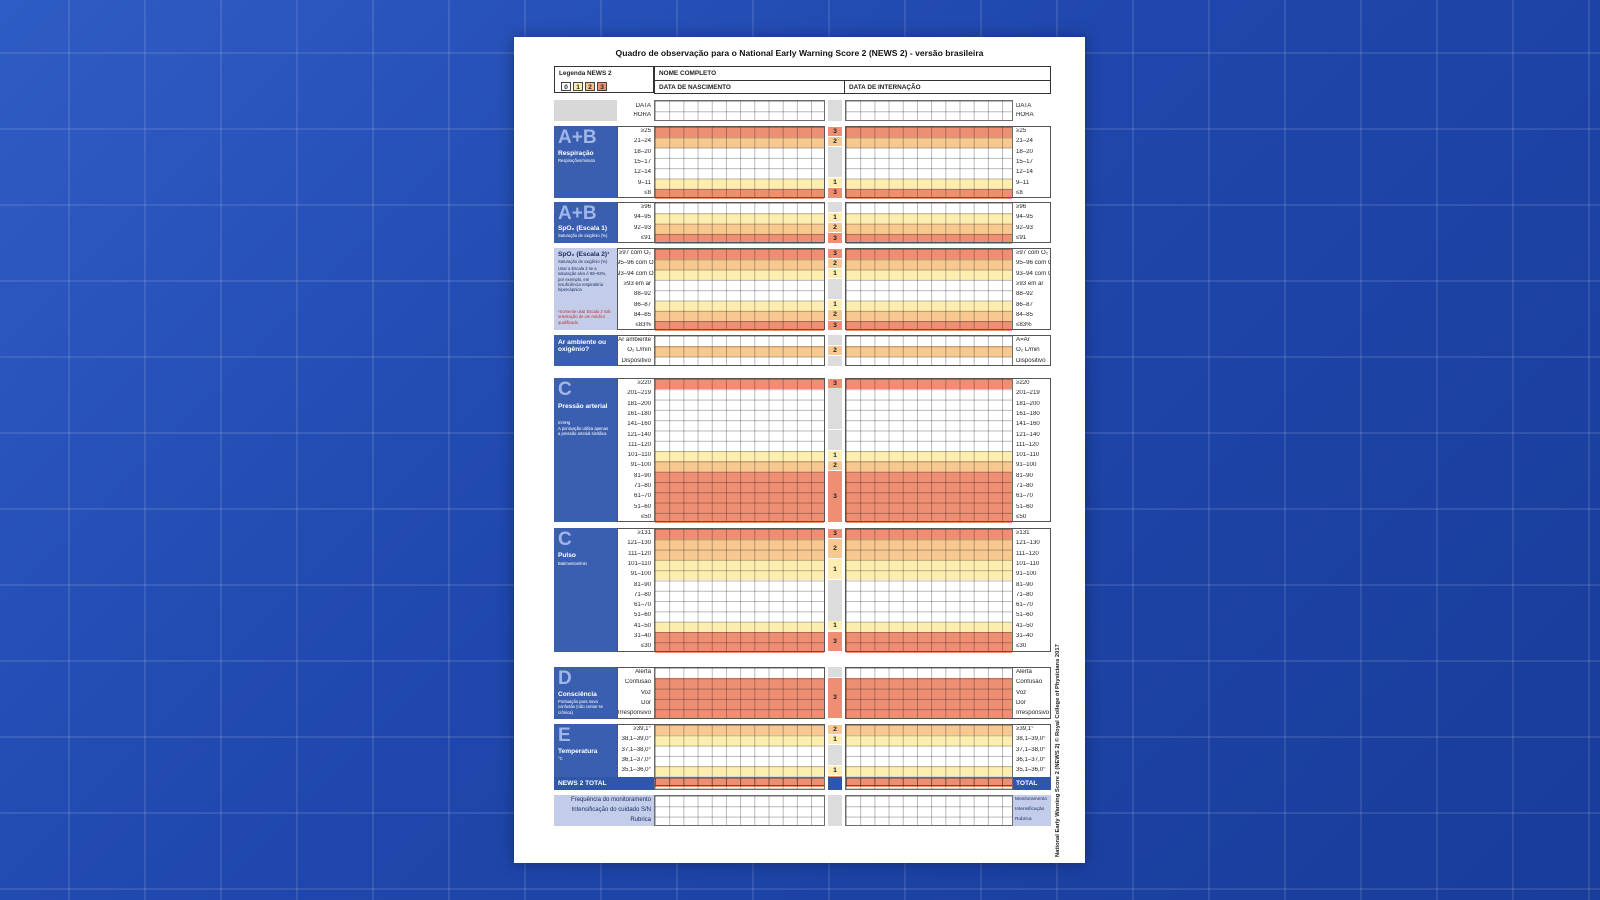 The width and height of the screenshot is (1600, 900). Describe the element at coordinates (1031, 739) in the screenshot. I see `row-label-right: 38,1–39,0°` at that location.